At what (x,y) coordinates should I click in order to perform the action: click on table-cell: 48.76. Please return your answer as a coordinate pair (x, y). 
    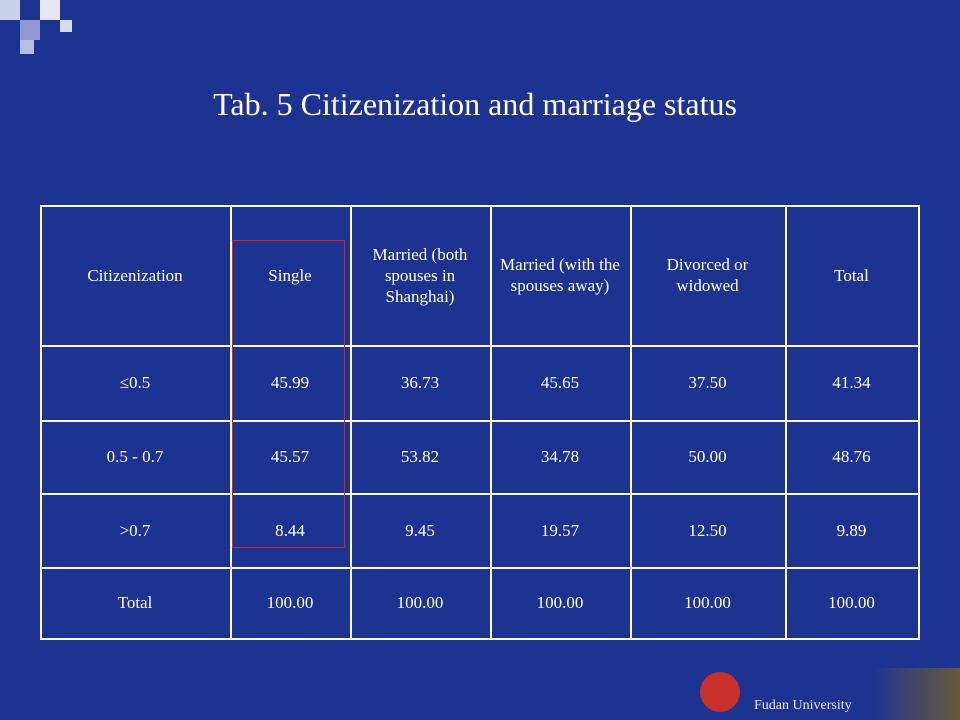
    Looking at the image, I should click on (851, 456).